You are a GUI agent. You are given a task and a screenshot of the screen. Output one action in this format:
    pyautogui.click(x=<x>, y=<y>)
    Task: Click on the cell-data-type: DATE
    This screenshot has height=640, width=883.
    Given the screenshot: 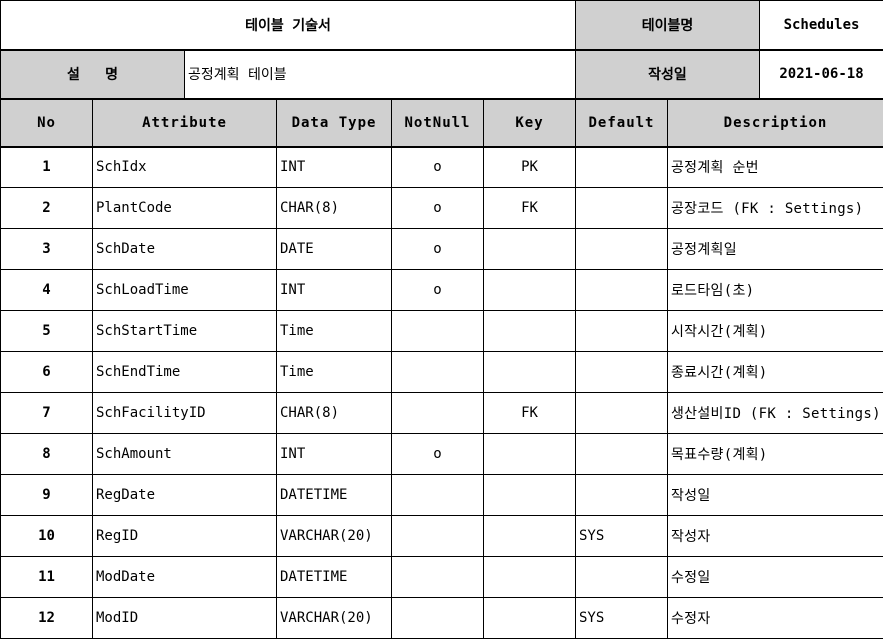 What is the action you would take?
    pyautogui.click(x=334, y=249)
    